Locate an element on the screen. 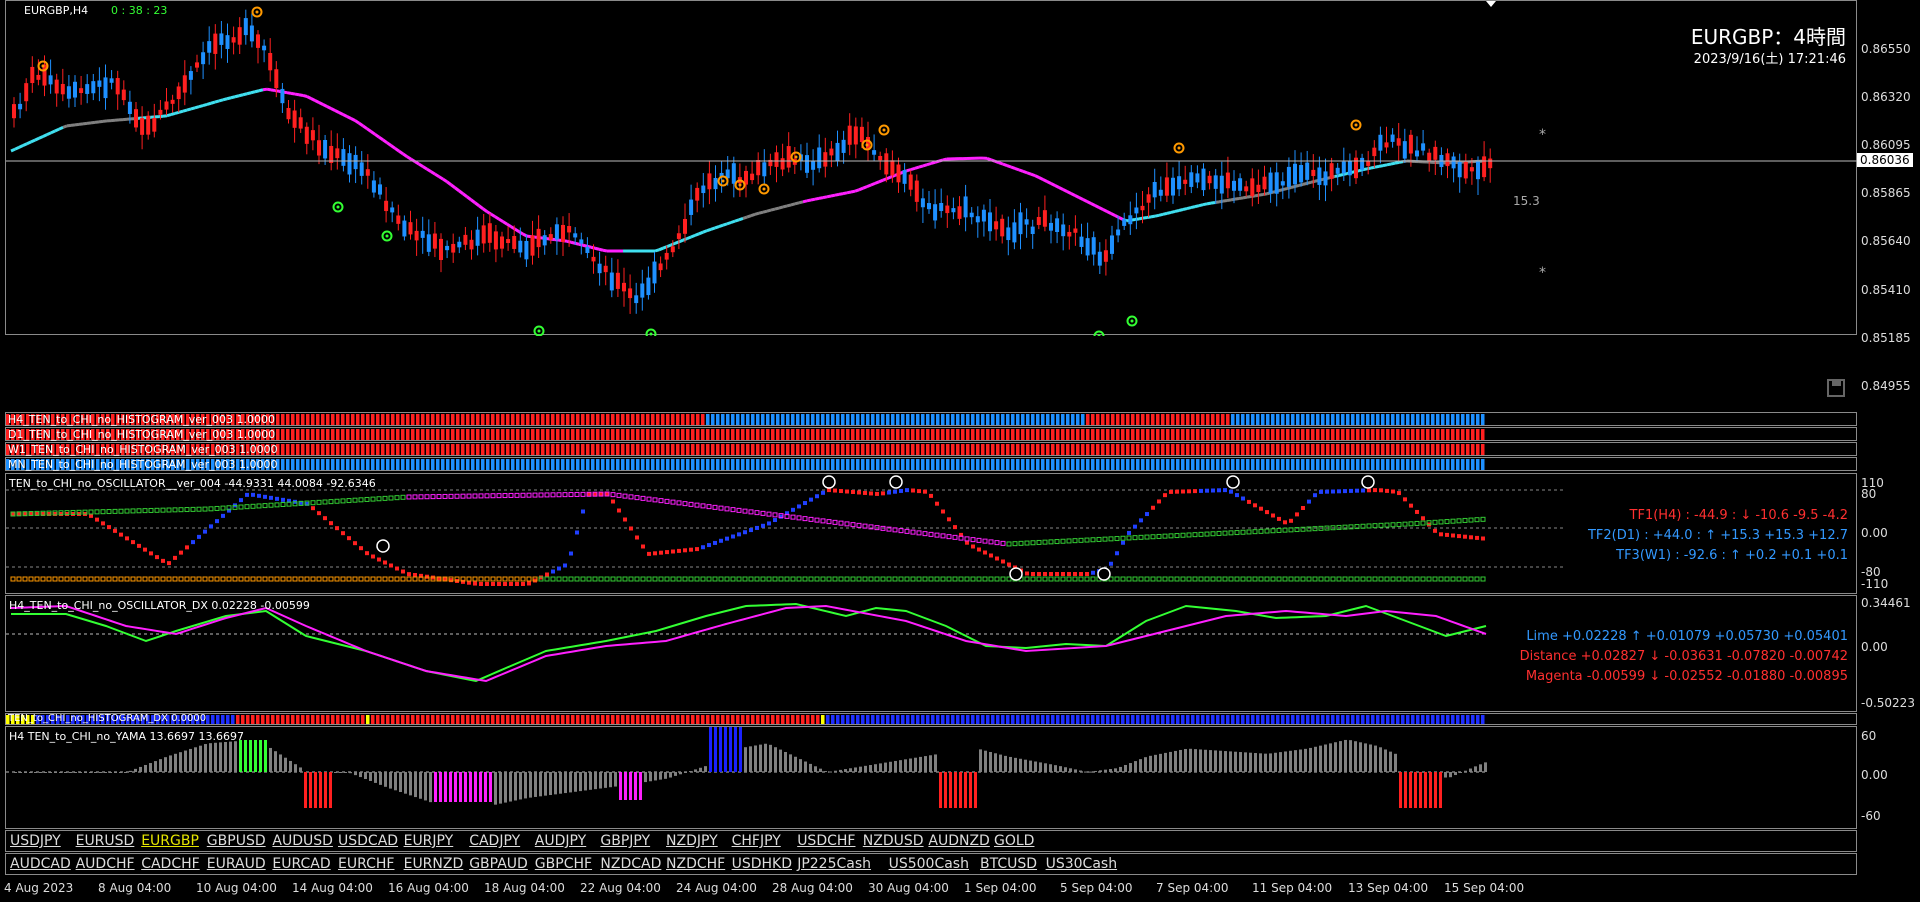  symbol-link-audcad: AUDCAD is located at coordinates (40, 864).